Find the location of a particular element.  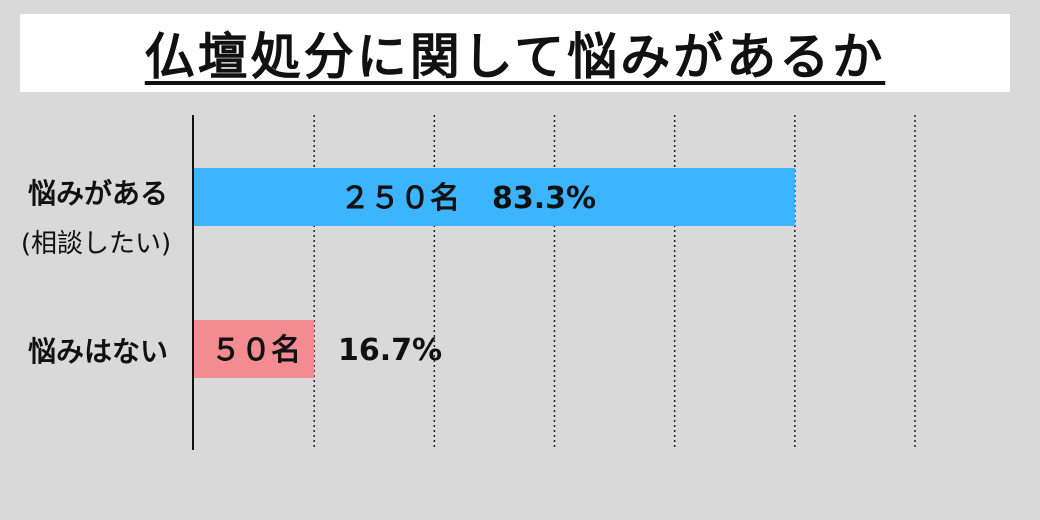

category-label: 悩みはない is located at coordinates (98, 351).